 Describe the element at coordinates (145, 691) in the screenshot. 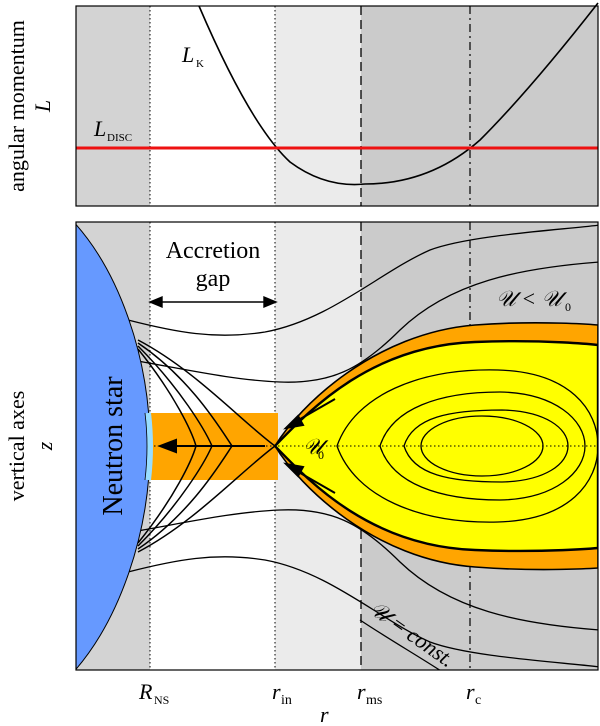

I see `tick-label-rns: R` at that location.